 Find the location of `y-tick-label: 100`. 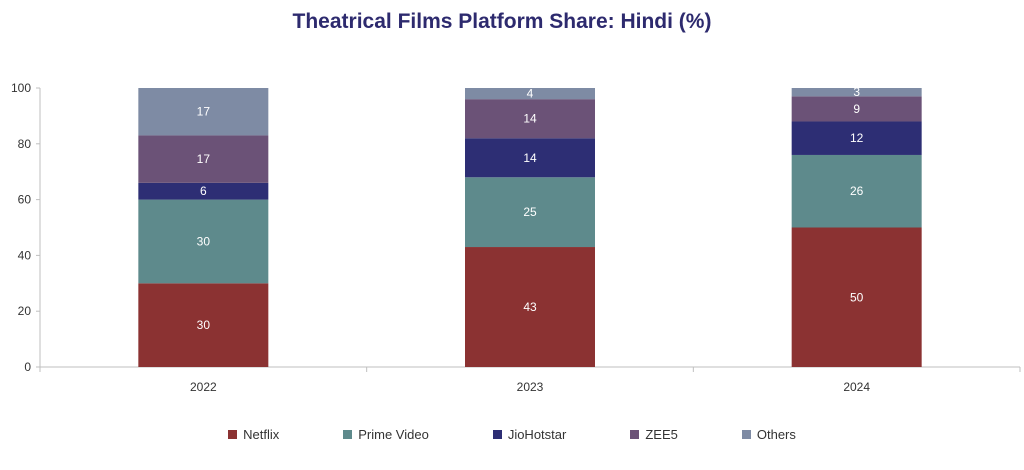

y-tick-label: 100 is located at coordinates (21, 88).